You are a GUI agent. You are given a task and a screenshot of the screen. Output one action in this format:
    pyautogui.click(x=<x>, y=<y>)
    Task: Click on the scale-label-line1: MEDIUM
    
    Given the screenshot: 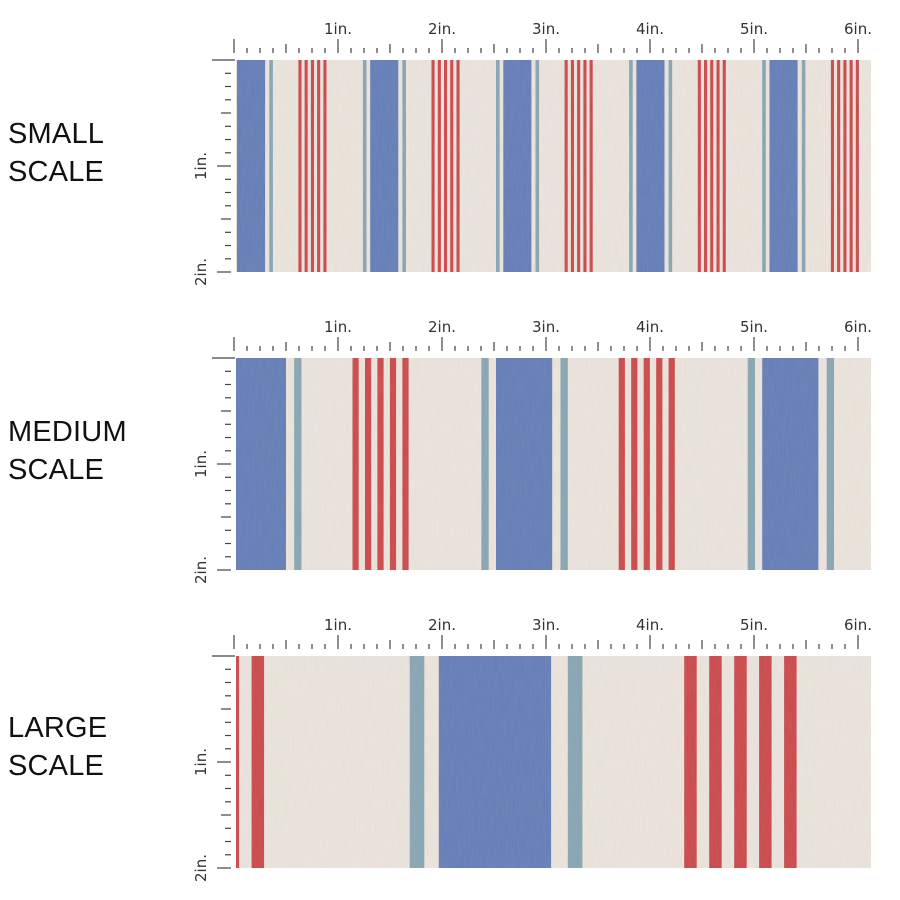 What is the action you would take?
    pyautogui.click(x=67, y=432)
    